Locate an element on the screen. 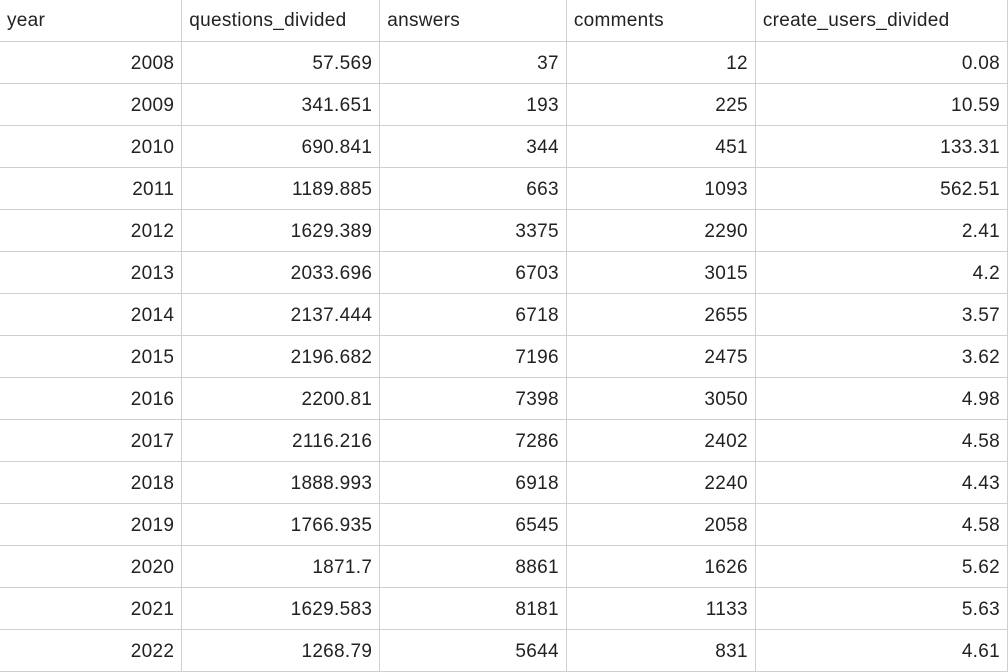  cell-answers: 6703 is located at coordinates (473, 272).